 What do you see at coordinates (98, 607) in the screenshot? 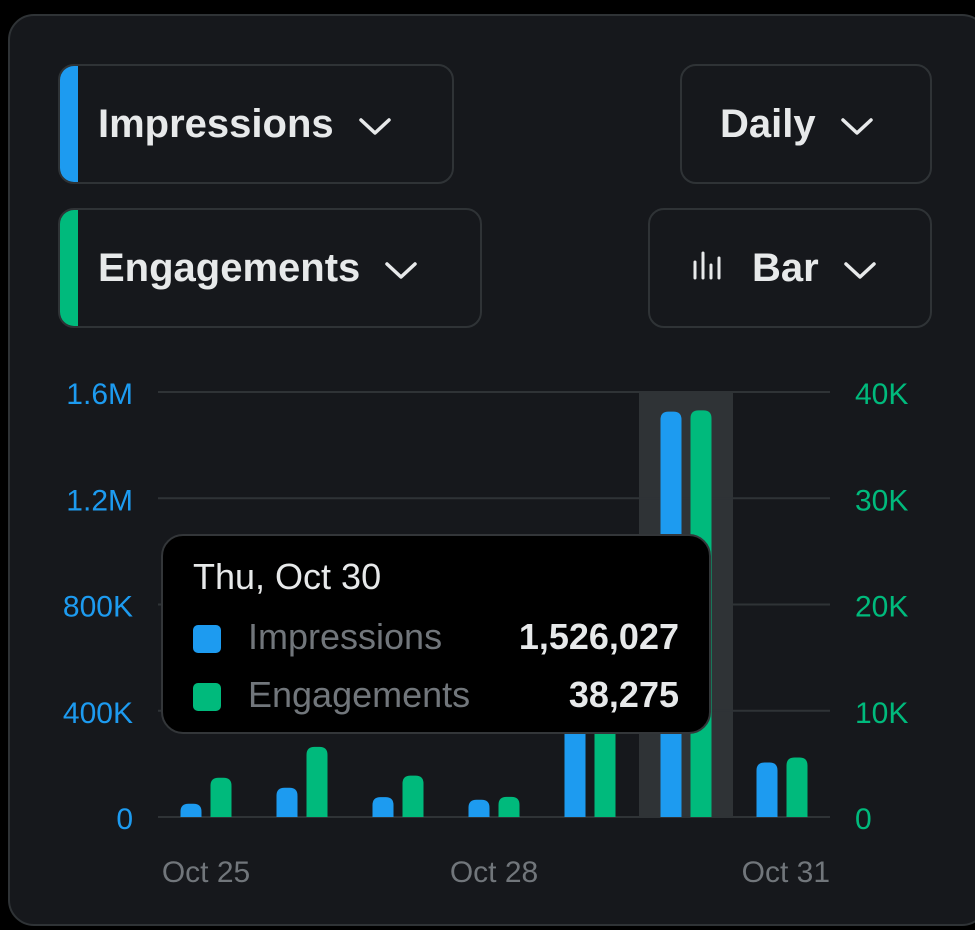
I see `y-left-tick-label: 800K` at bounding box center [98, 607].